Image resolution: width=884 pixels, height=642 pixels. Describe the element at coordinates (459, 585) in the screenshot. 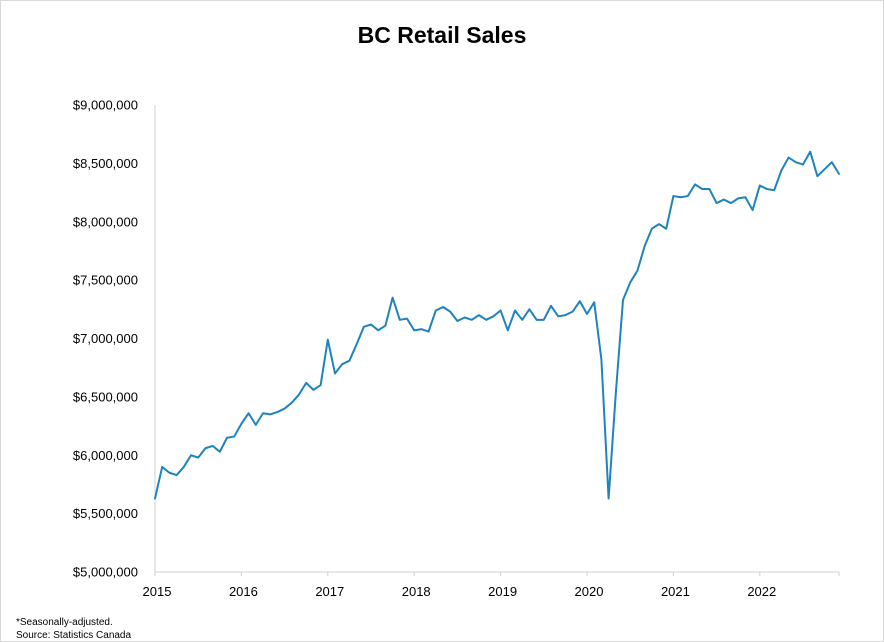

I see `x-axis-ticks: 2015 2016 2017 2018 2019 2020 2021 2022` at that location.